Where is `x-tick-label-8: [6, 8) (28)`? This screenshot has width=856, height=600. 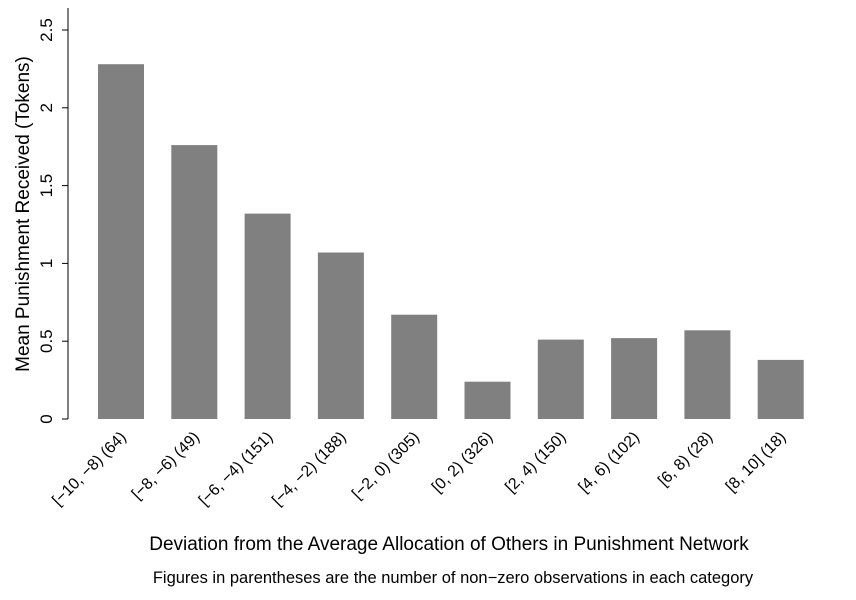
x-tick-label-8: [6, 8) (28) is located at coordinates (685, 459).